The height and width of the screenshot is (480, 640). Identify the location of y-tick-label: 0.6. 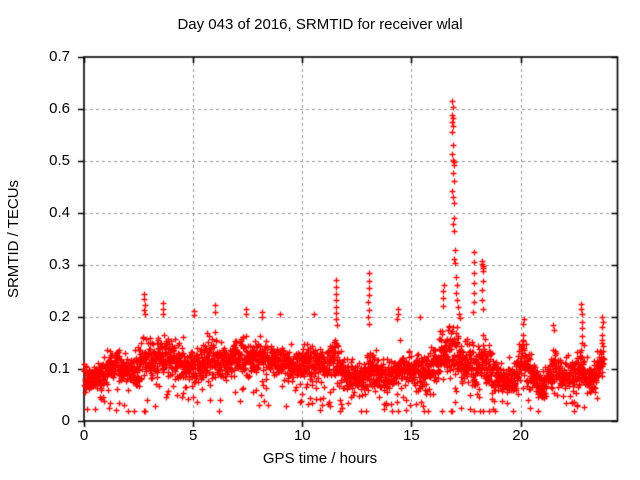
(59, 108).